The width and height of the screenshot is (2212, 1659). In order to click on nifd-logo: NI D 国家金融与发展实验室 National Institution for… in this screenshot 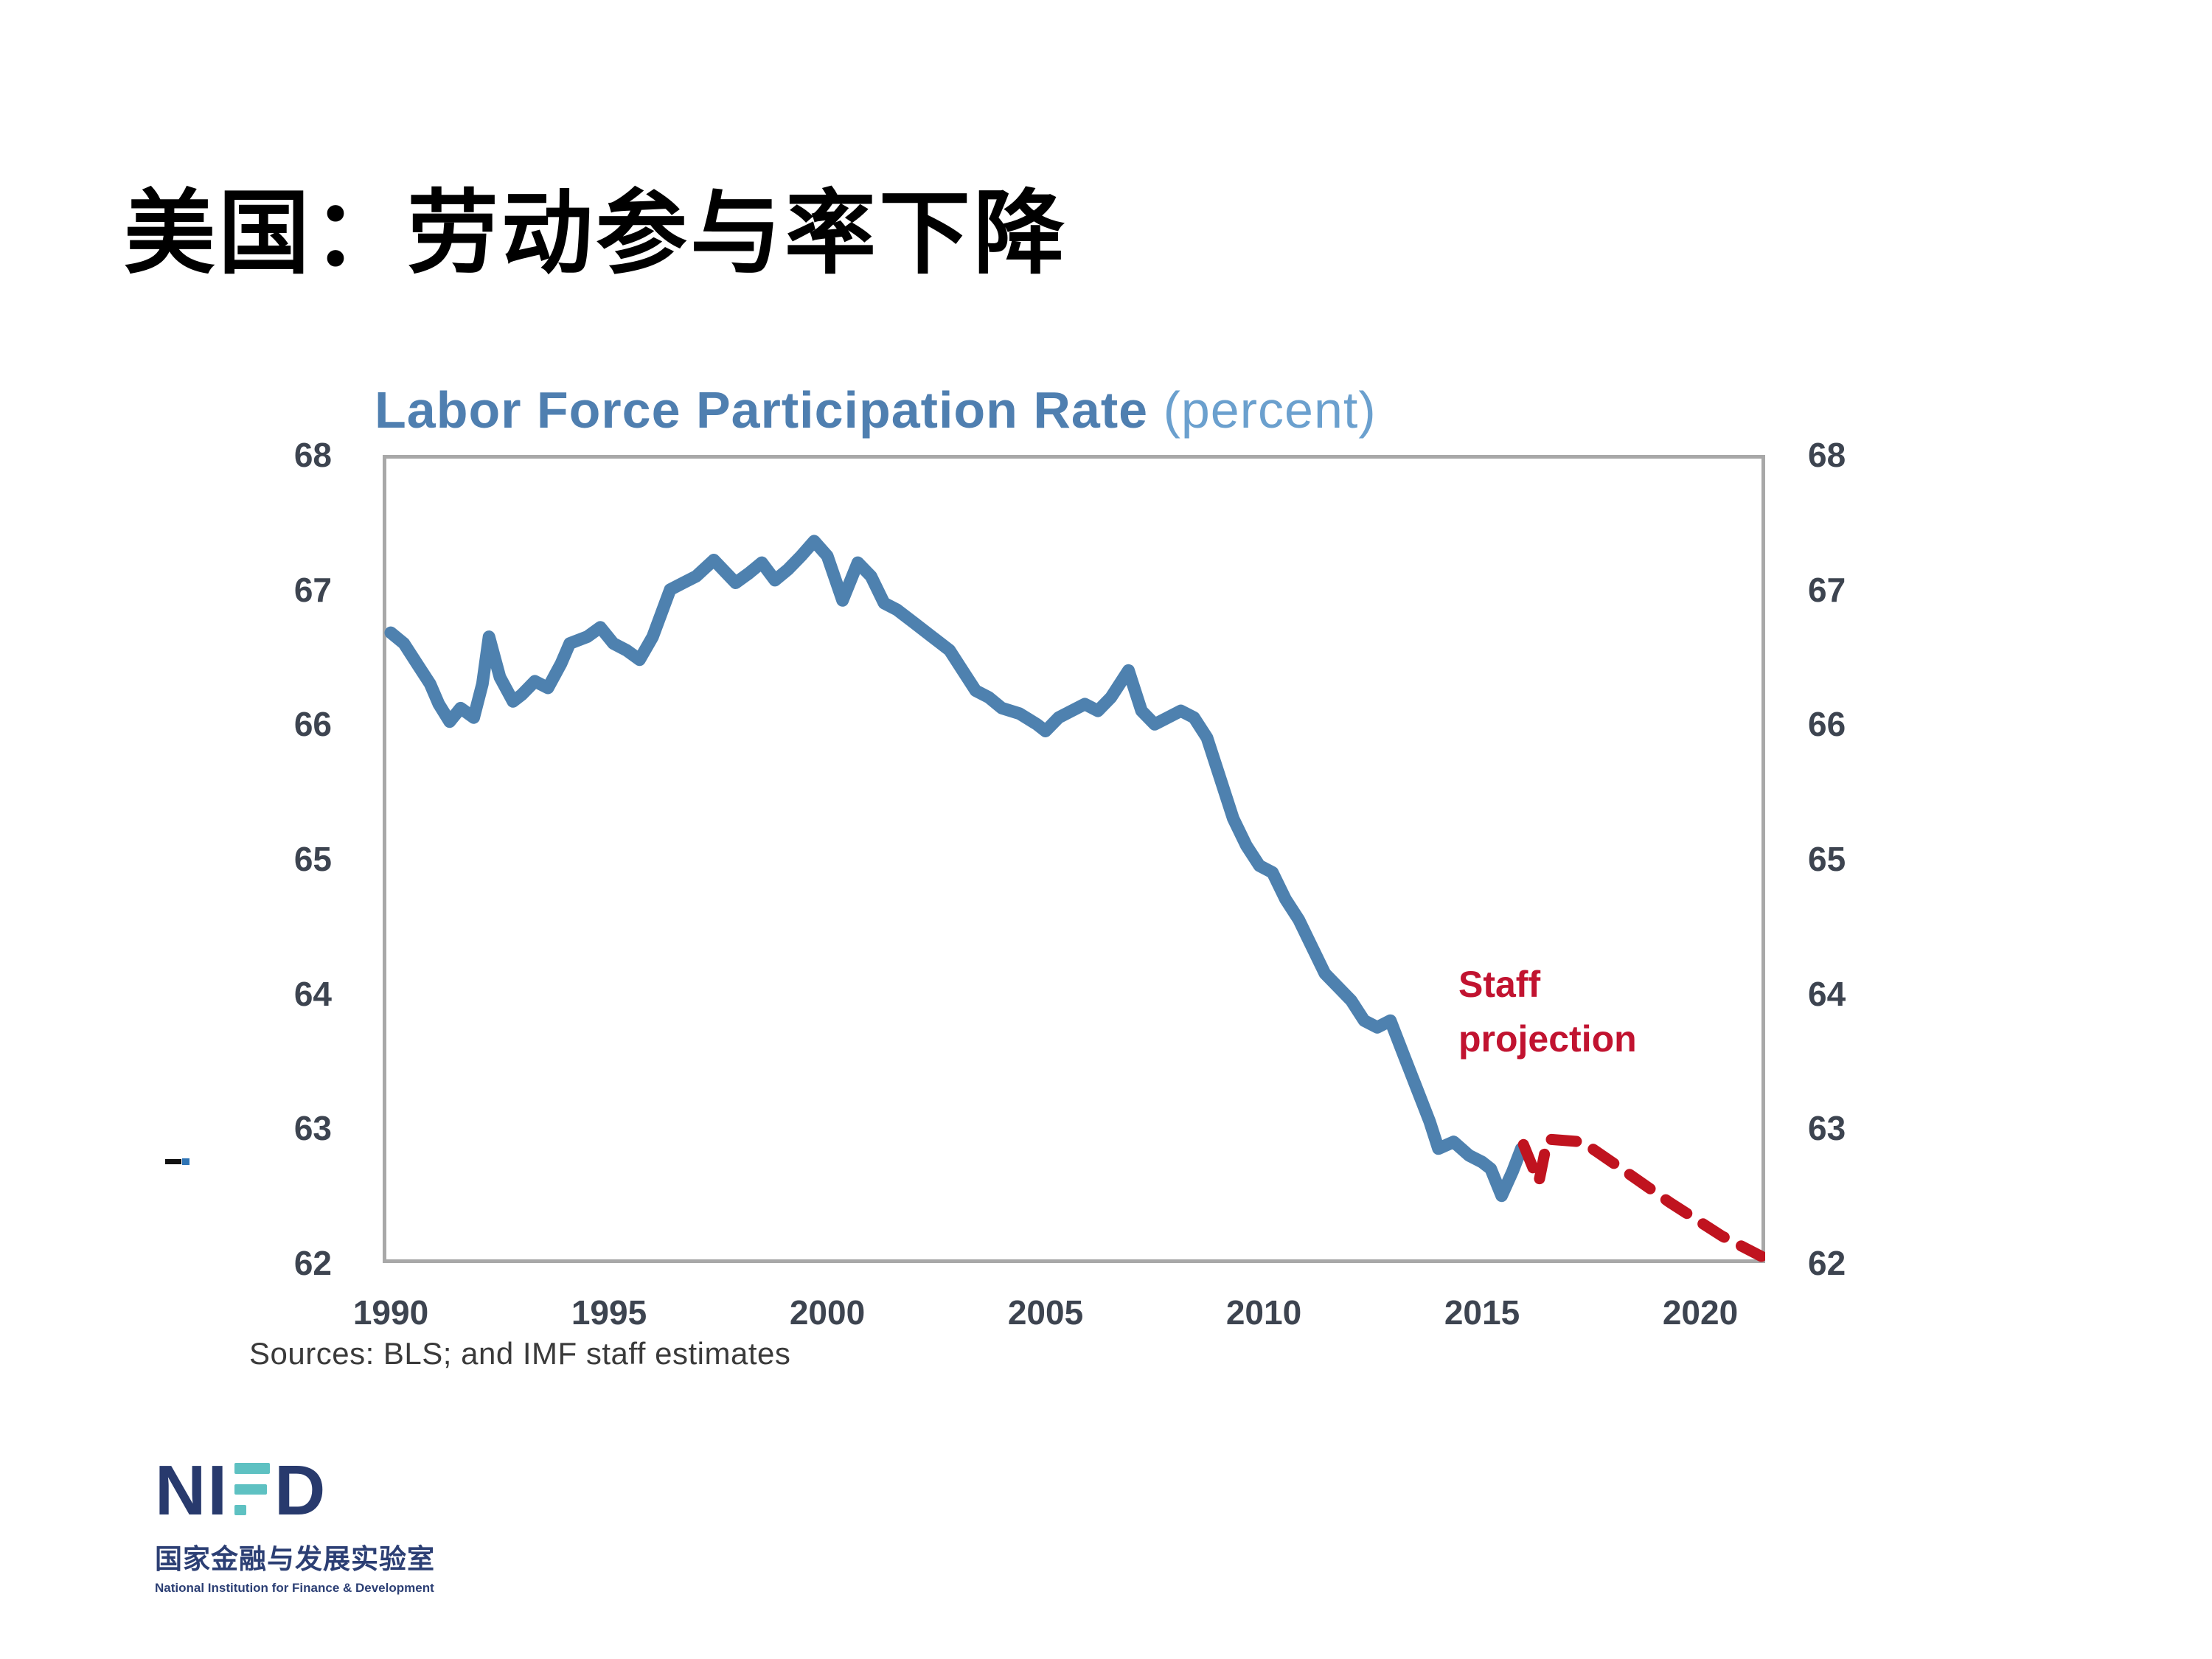, I will do `click(376, 1523)`.